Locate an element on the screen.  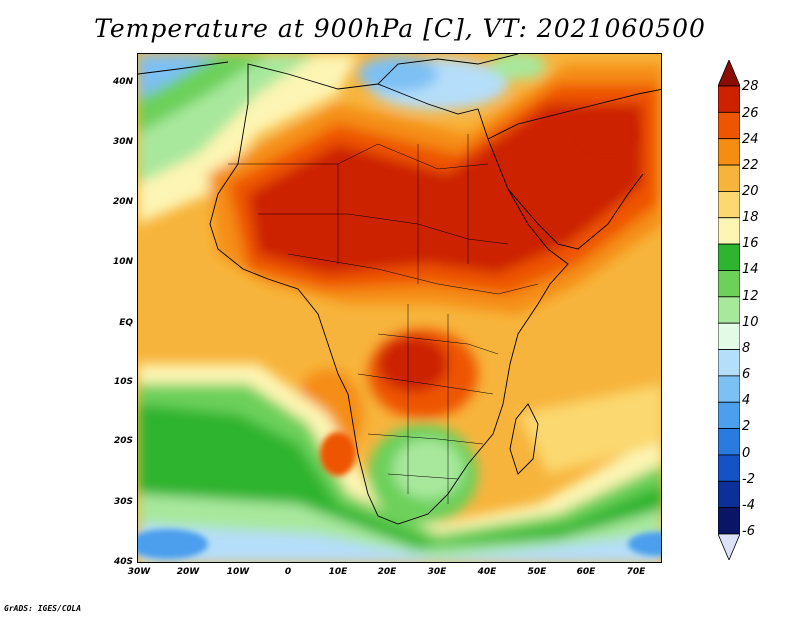
colorbar is located at coordinates (729, 310).